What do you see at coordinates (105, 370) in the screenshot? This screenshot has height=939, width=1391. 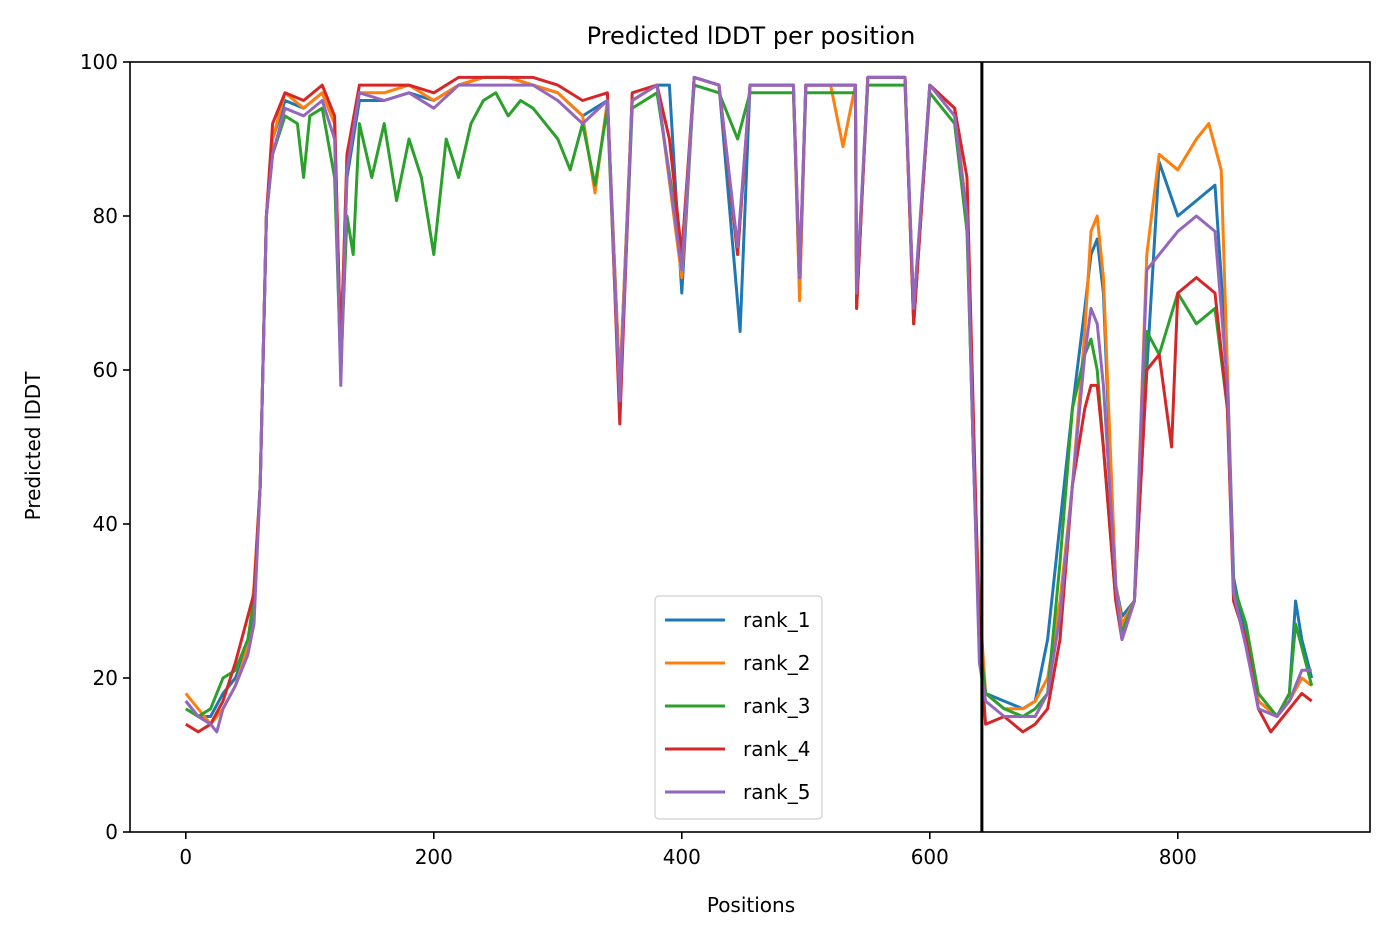 I see `y-tick-label: 60` at bounding box center [105, 370].